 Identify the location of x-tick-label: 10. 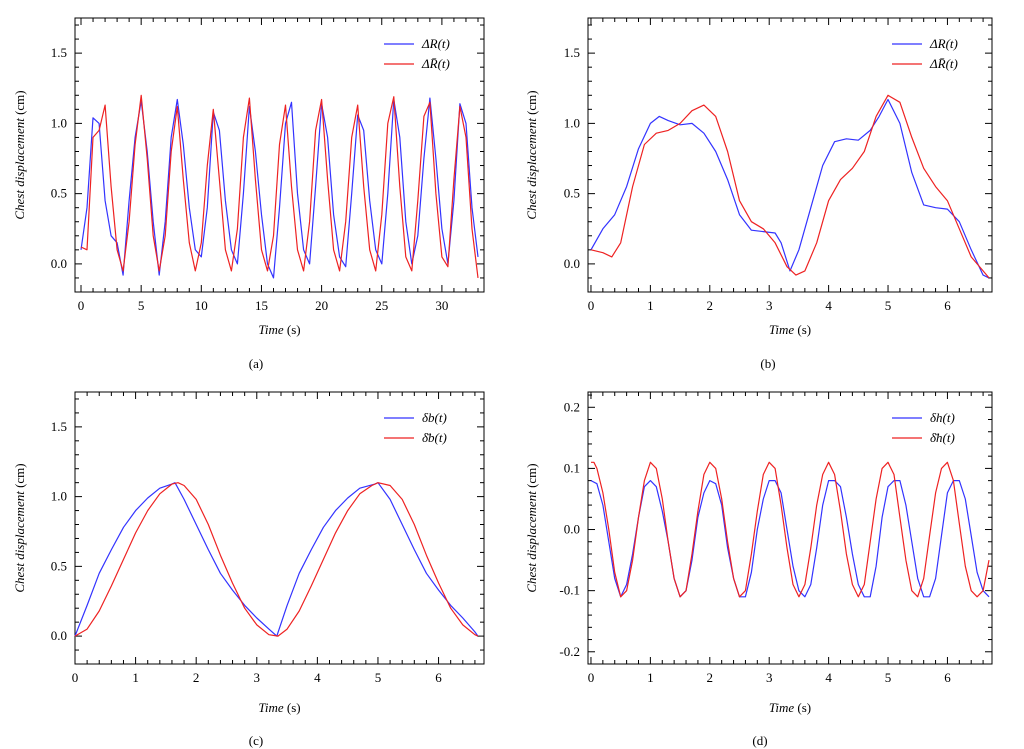
(201, 305).